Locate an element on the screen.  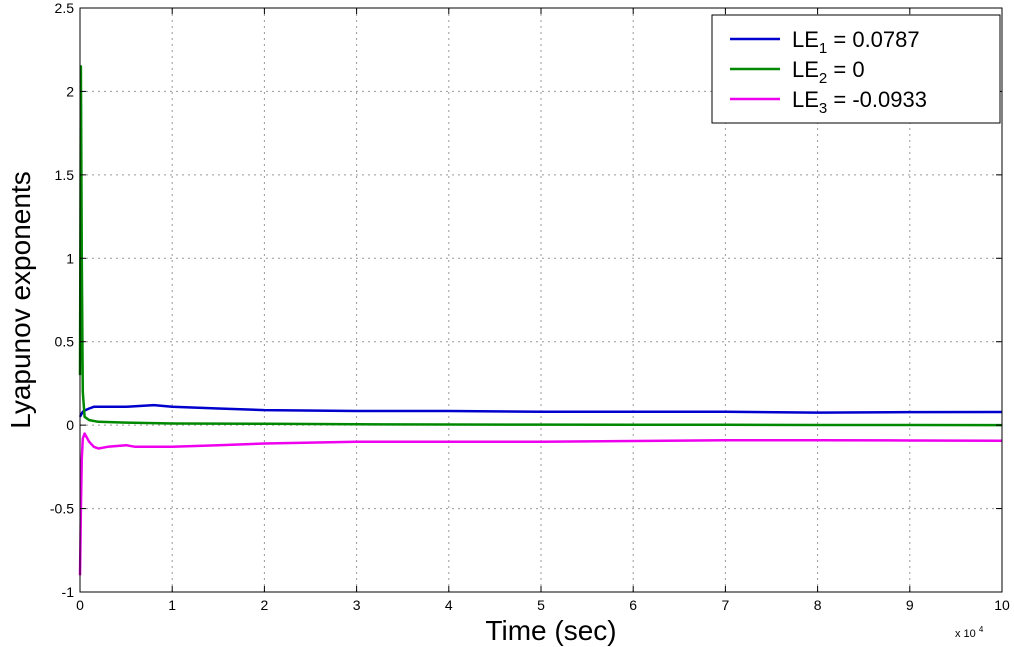
x-tick-label: 10 is located at coordinates (1002, 605).